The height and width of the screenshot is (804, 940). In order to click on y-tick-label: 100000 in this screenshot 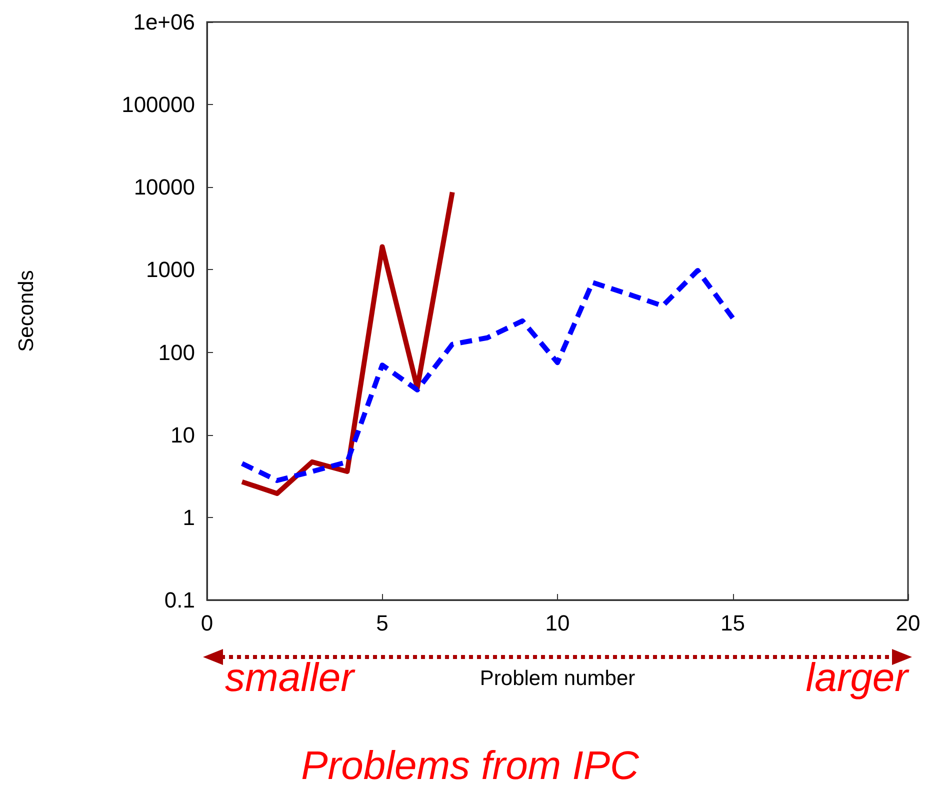, I will do `click(158, 105)`.